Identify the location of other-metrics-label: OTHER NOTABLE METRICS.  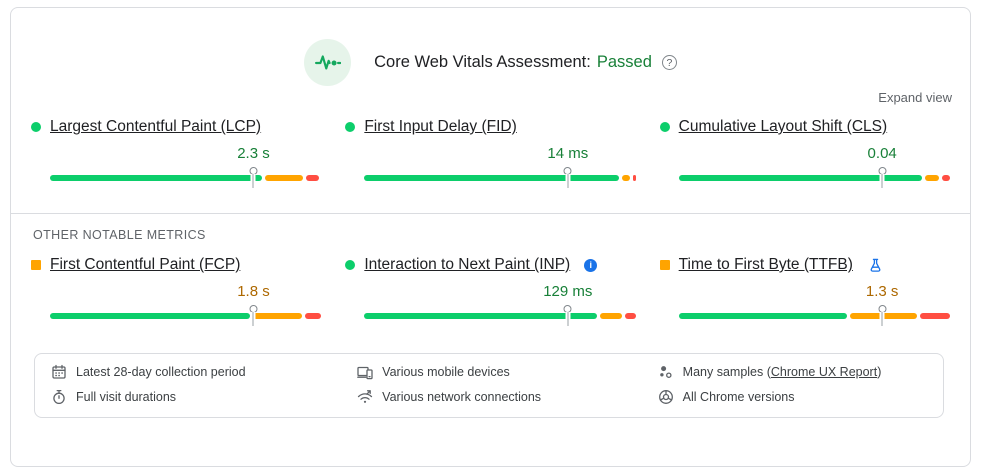
(119, 235).